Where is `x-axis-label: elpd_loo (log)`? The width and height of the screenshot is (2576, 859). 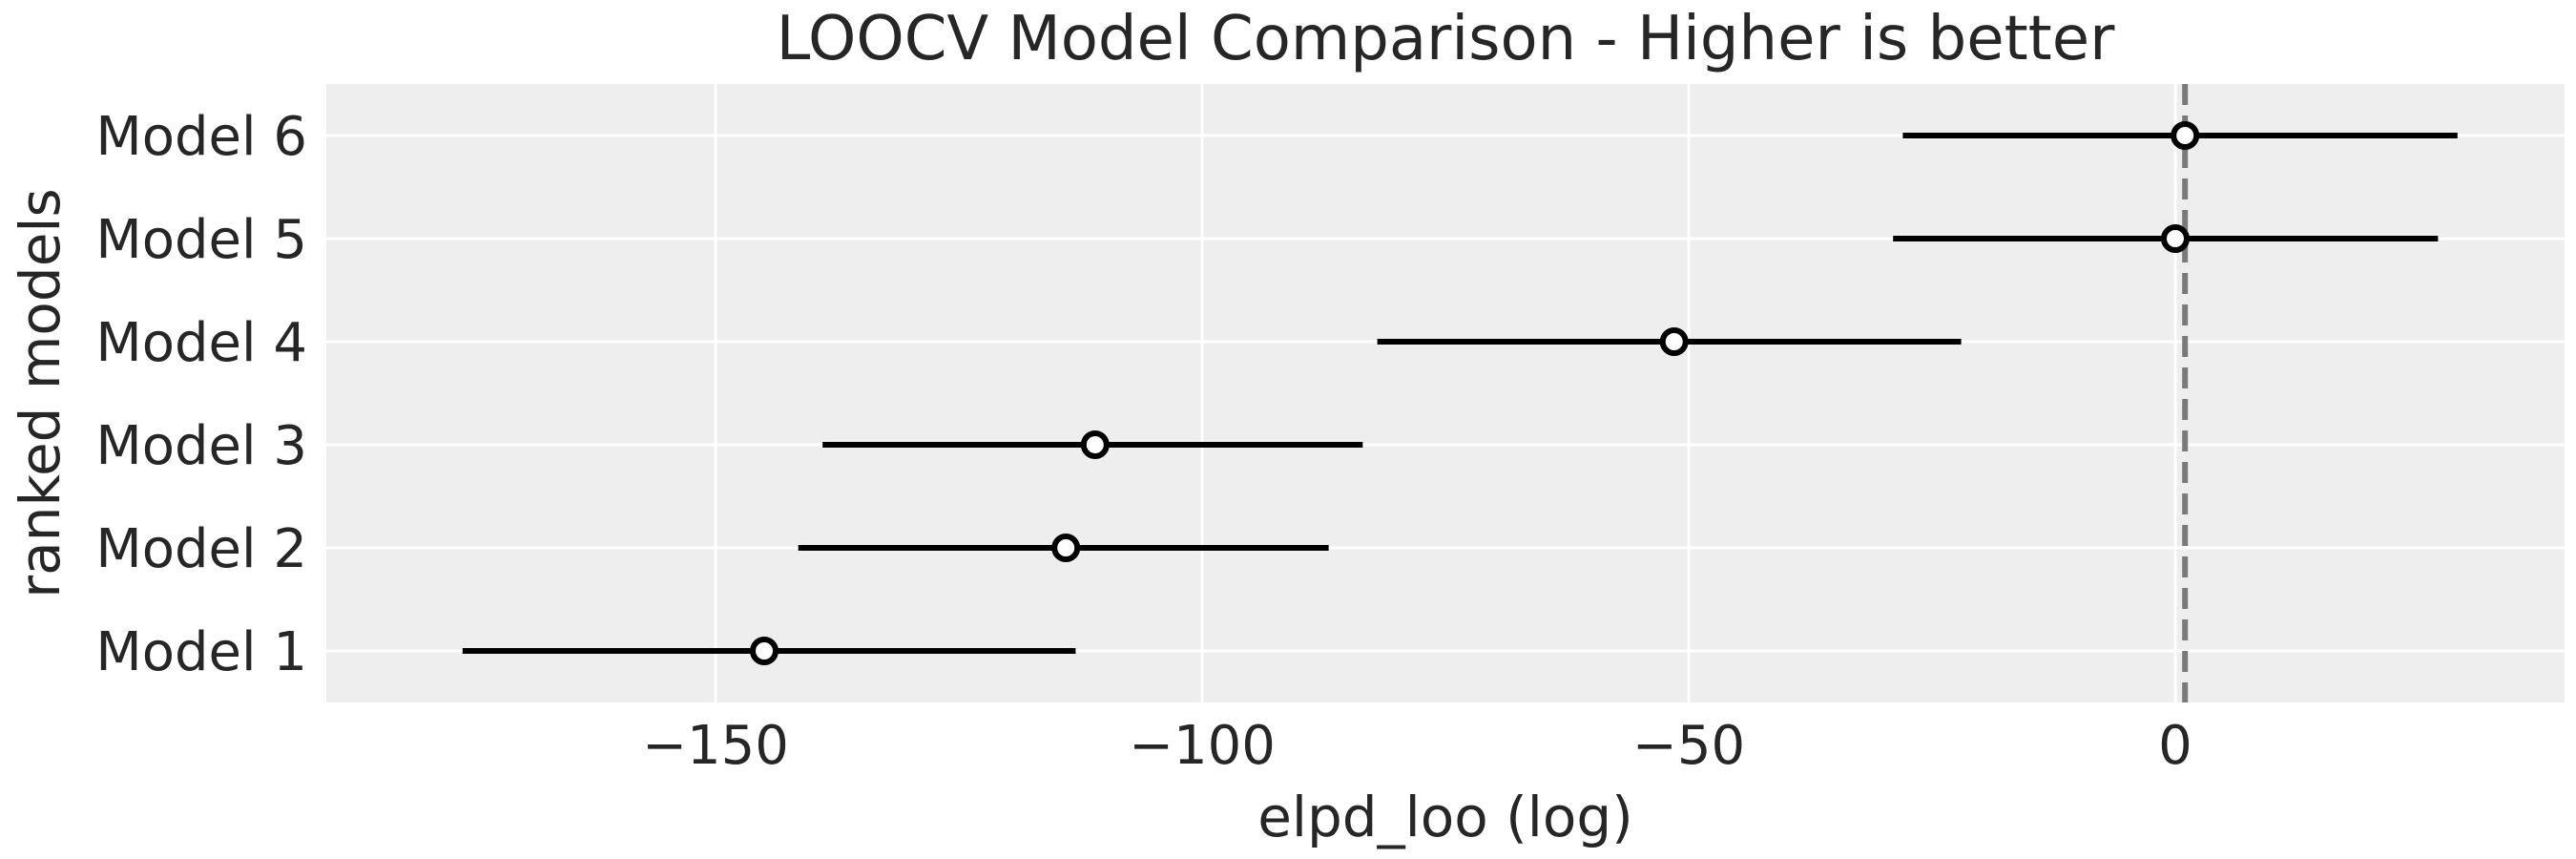 x-axis-label: elpd_loo (log) is located at coordinates (1445, 817).